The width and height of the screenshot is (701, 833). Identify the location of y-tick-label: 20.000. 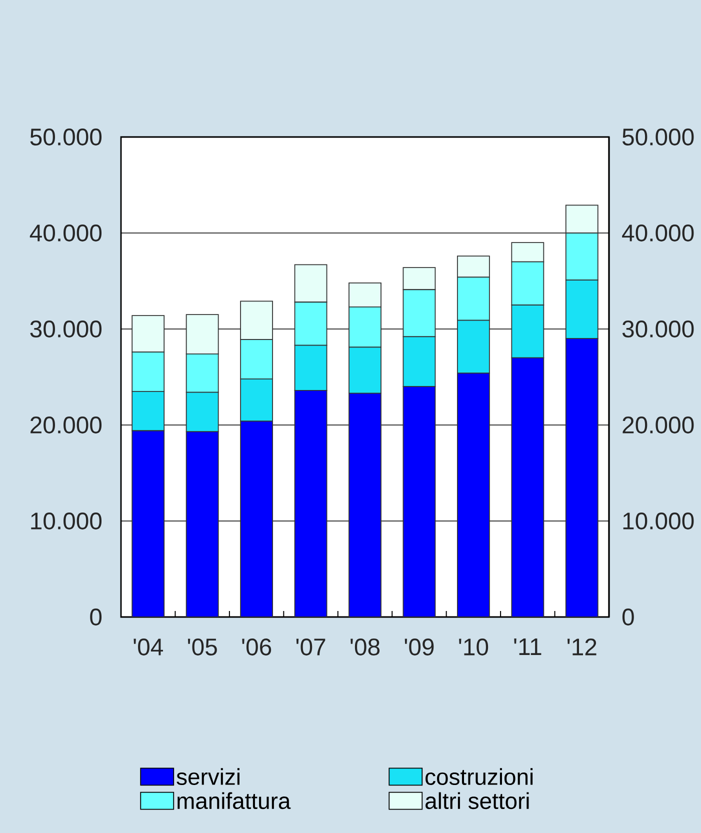
(66, 425).